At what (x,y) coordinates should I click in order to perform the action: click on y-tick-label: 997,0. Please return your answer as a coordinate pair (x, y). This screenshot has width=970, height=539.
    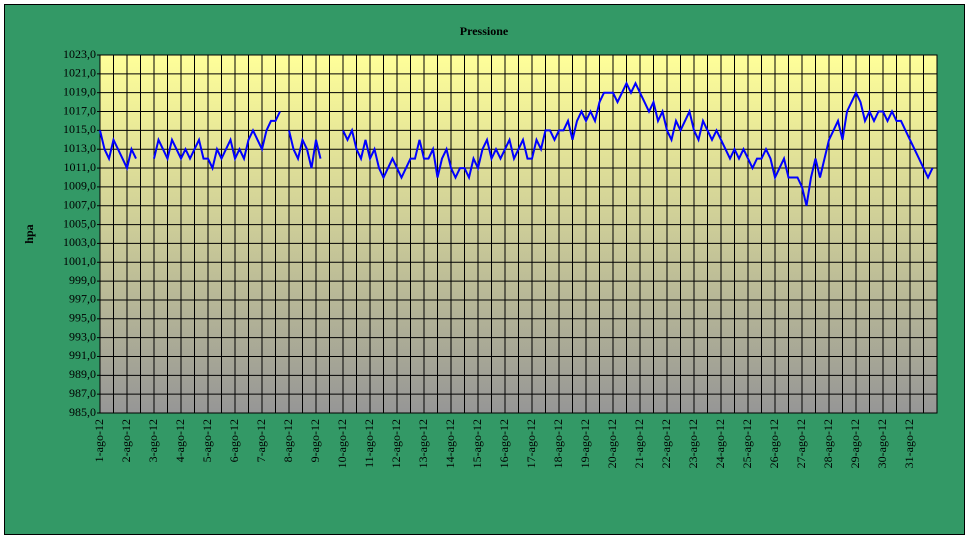
    Looking at the image, I should click on (82, 299).